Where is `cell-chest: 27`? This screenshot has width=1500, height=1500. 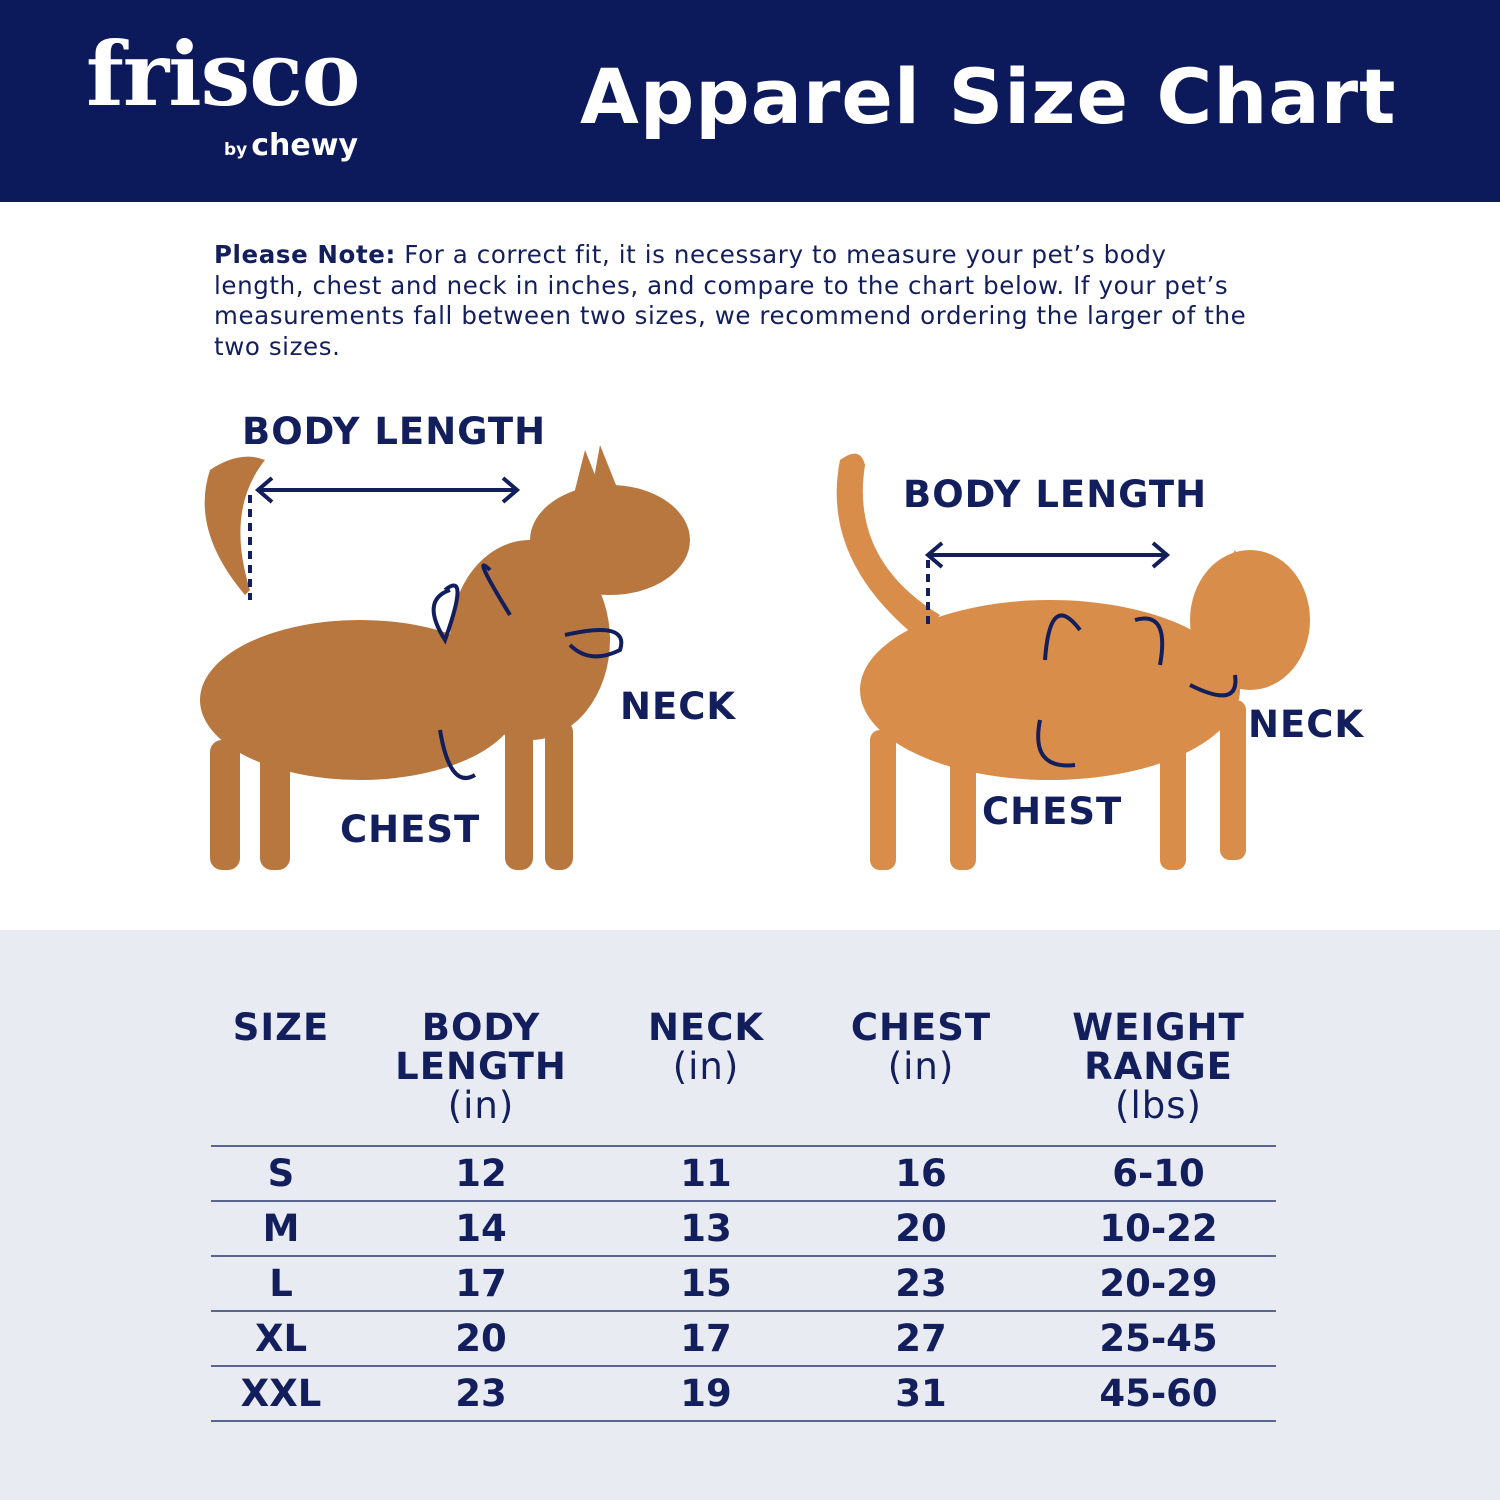
cell-chest: 27 is located at coordinates (921, 1338).